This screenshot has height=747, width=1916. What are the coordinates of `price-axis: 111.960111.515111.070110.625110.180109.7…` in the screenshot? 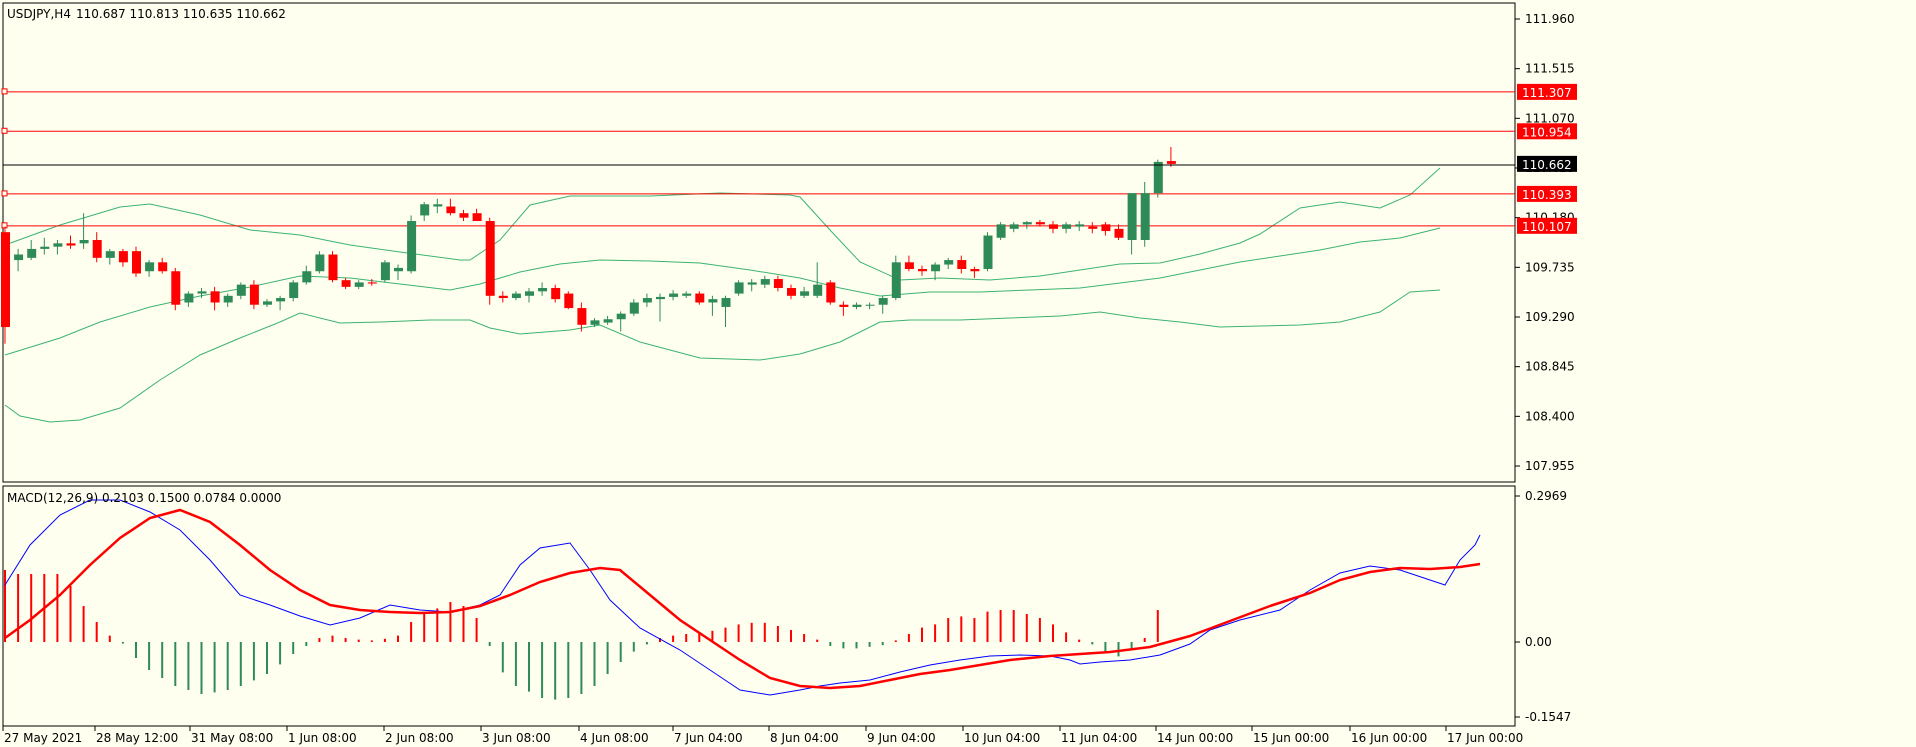 It's located at (1545, 242).